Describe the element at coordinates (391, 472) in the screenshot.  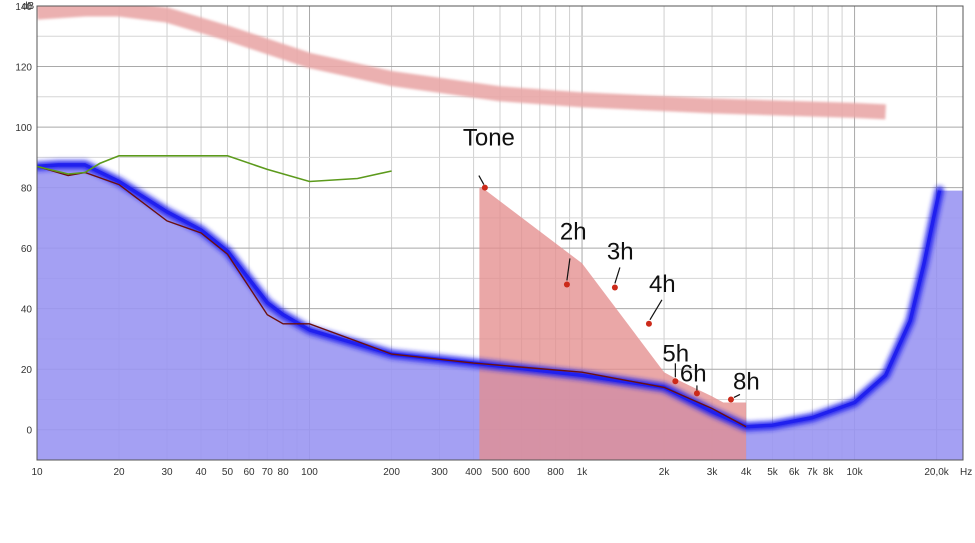
I see `x-tick-label: 200` at that location.